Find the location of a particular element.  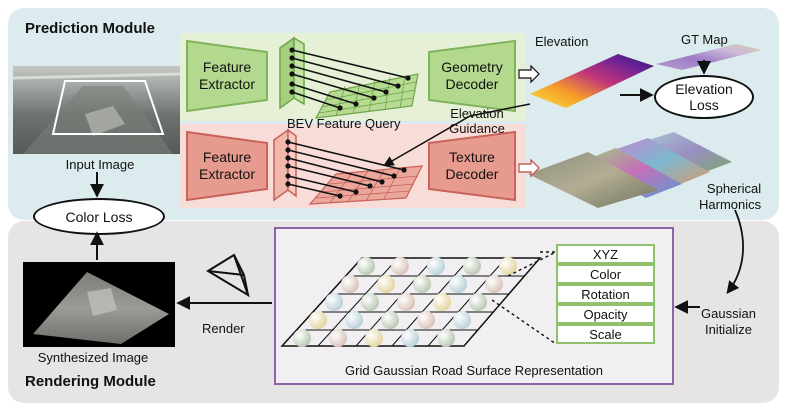

bev-feature-query-green-graphic is located at coordinates (349, 77).